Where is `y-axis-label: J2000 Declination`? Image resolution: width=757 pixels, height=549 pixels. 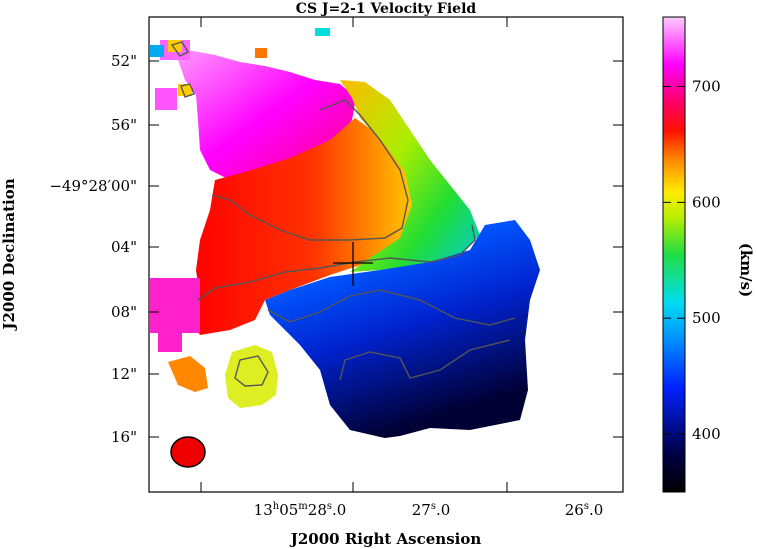
y-axis-label: J2000 Declination is located at coordinates (9, 254).